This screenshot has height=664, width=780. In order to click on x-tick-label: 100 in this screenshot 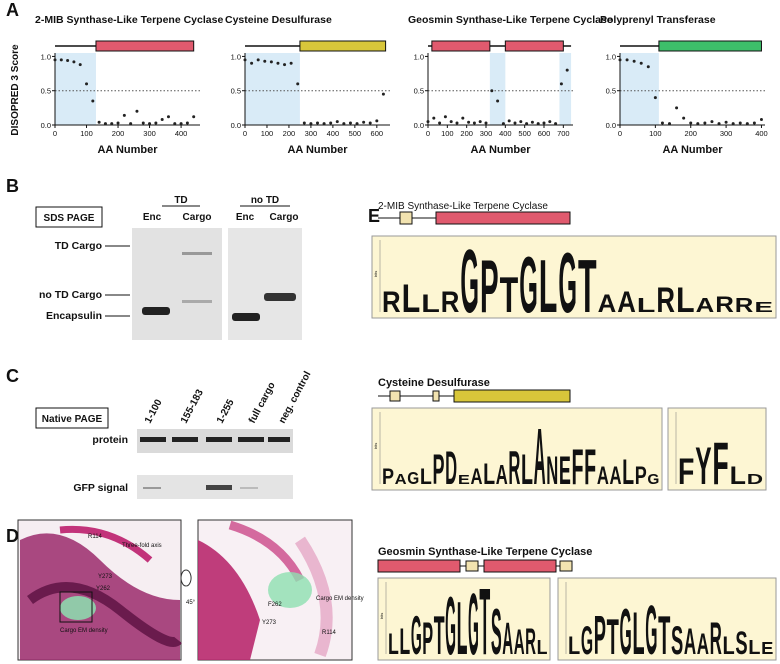, I will do `click(86, 133)`.